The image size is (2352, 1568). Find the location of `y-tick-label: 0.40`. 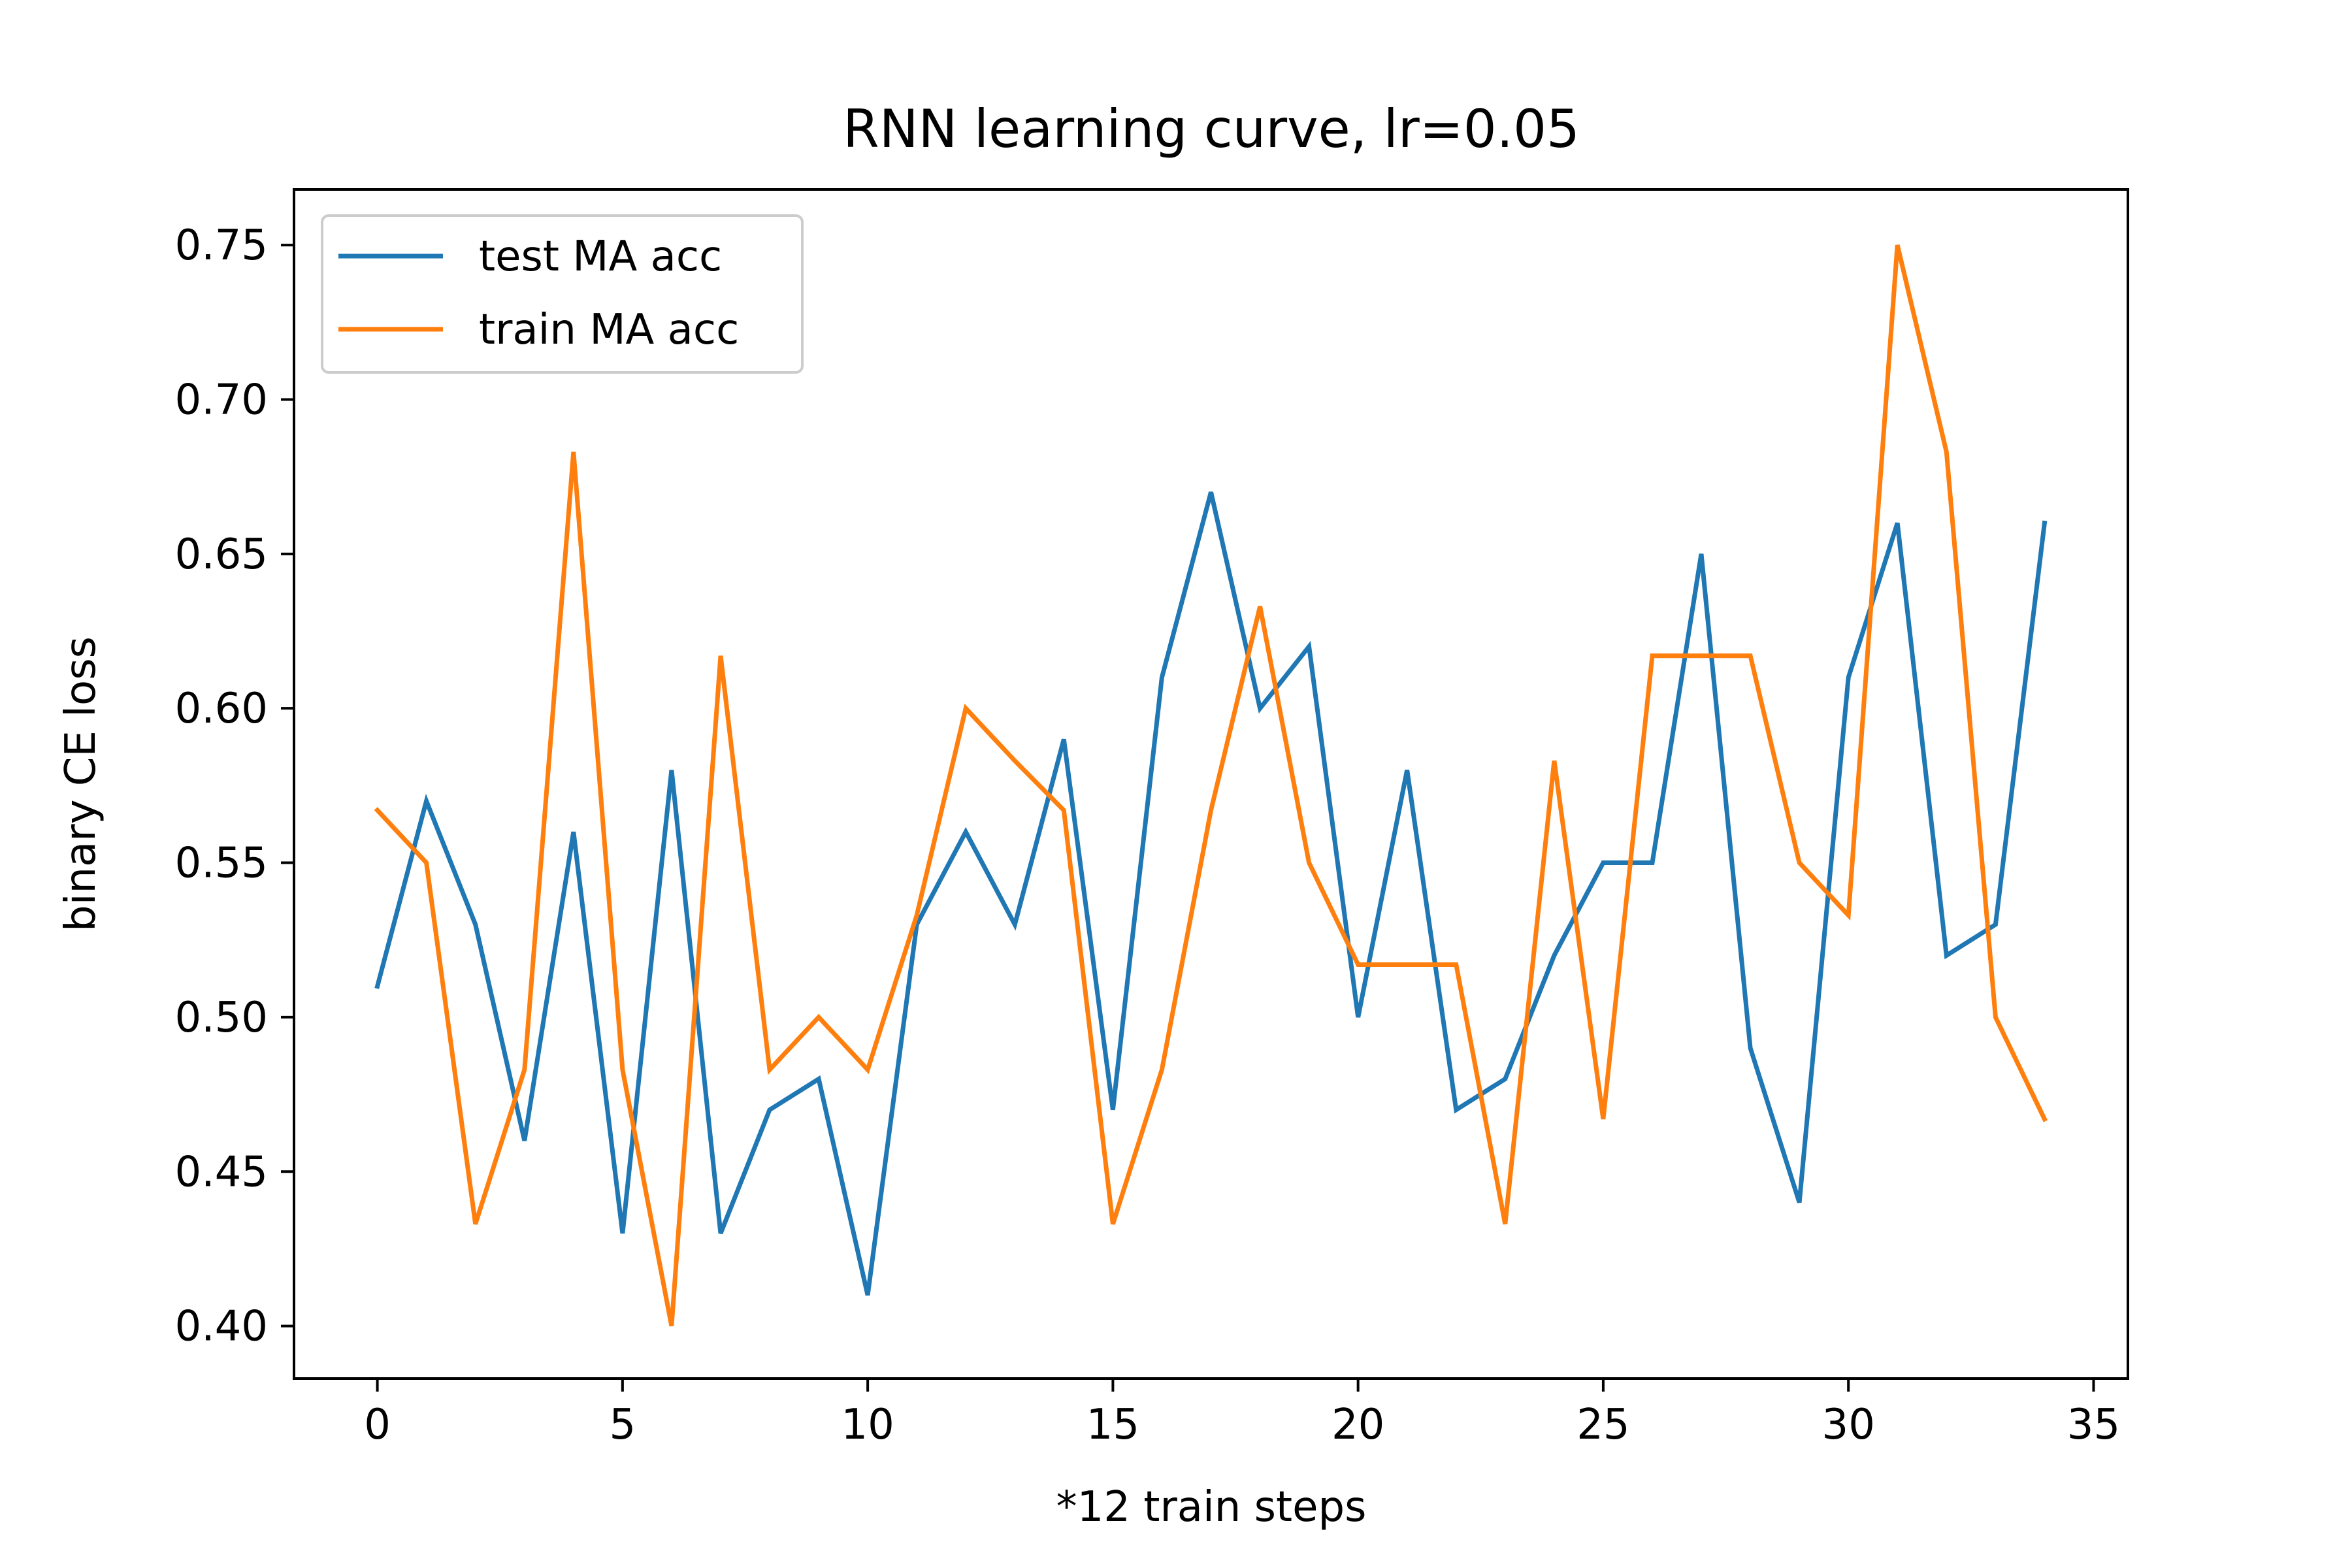

y-tick-label: 0.40 is located at coordinates (222, 1327).